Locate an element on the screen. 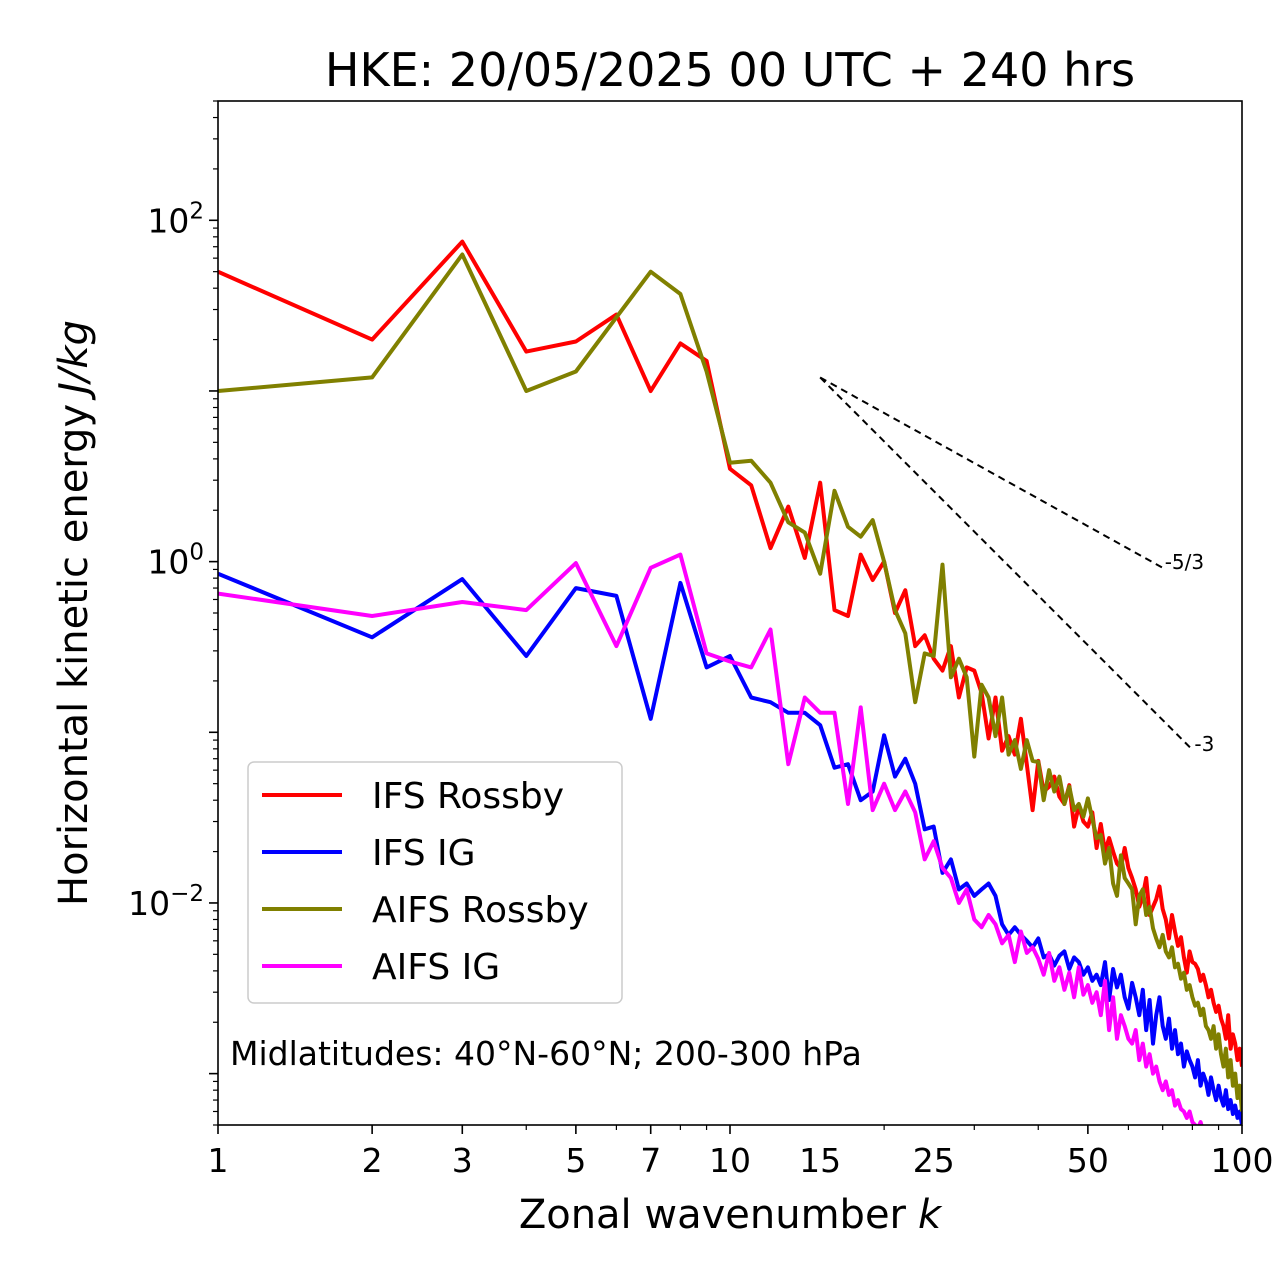  y-axis-ticks: 10⁻² 10⁰ 10² is located at coordinates (173, 613).